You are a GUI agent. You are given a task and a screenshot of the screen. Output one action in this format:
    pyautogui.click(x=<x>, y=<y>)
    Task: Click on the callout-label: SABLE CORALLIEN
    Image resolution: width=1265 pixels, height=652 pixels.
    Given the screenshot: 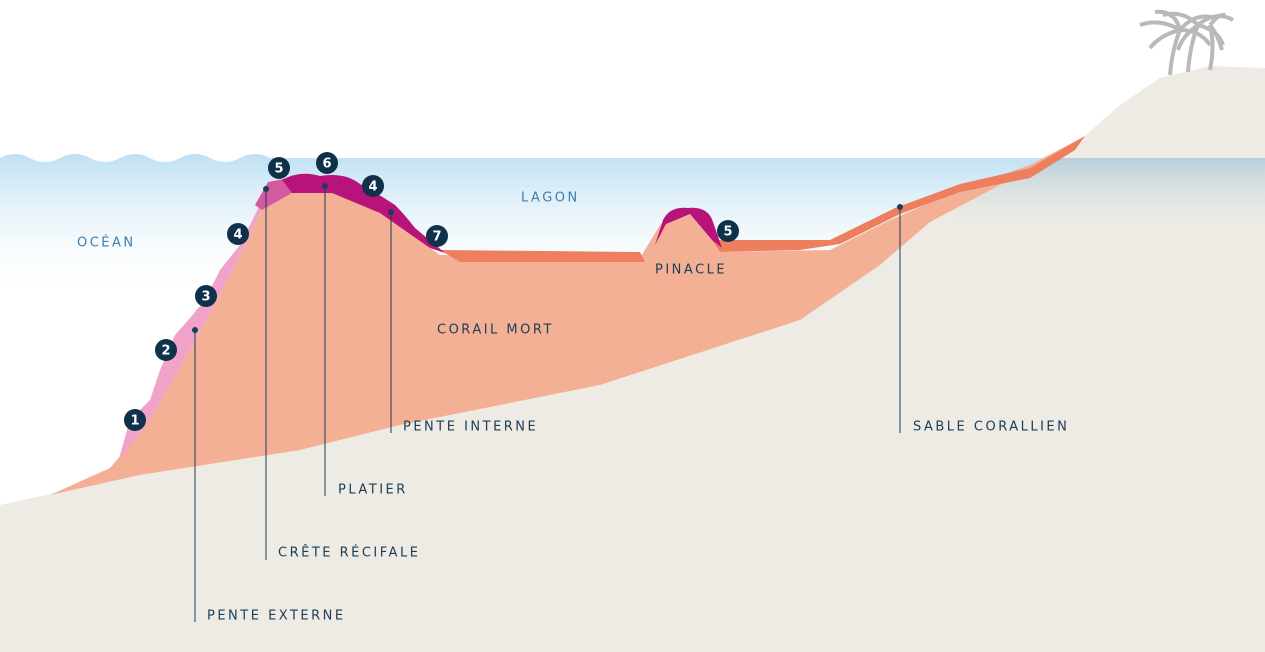 What is the action you would take?
    pyautogui.click(x=991, y=427)
    